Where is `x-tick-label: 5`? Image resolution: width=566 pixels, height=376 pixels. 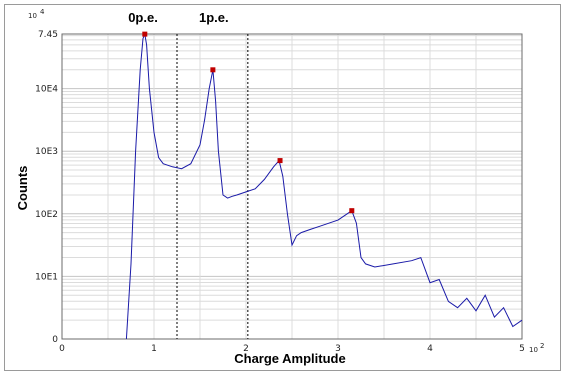 x-tick-label: 5 is located at coordinates (522, 349).